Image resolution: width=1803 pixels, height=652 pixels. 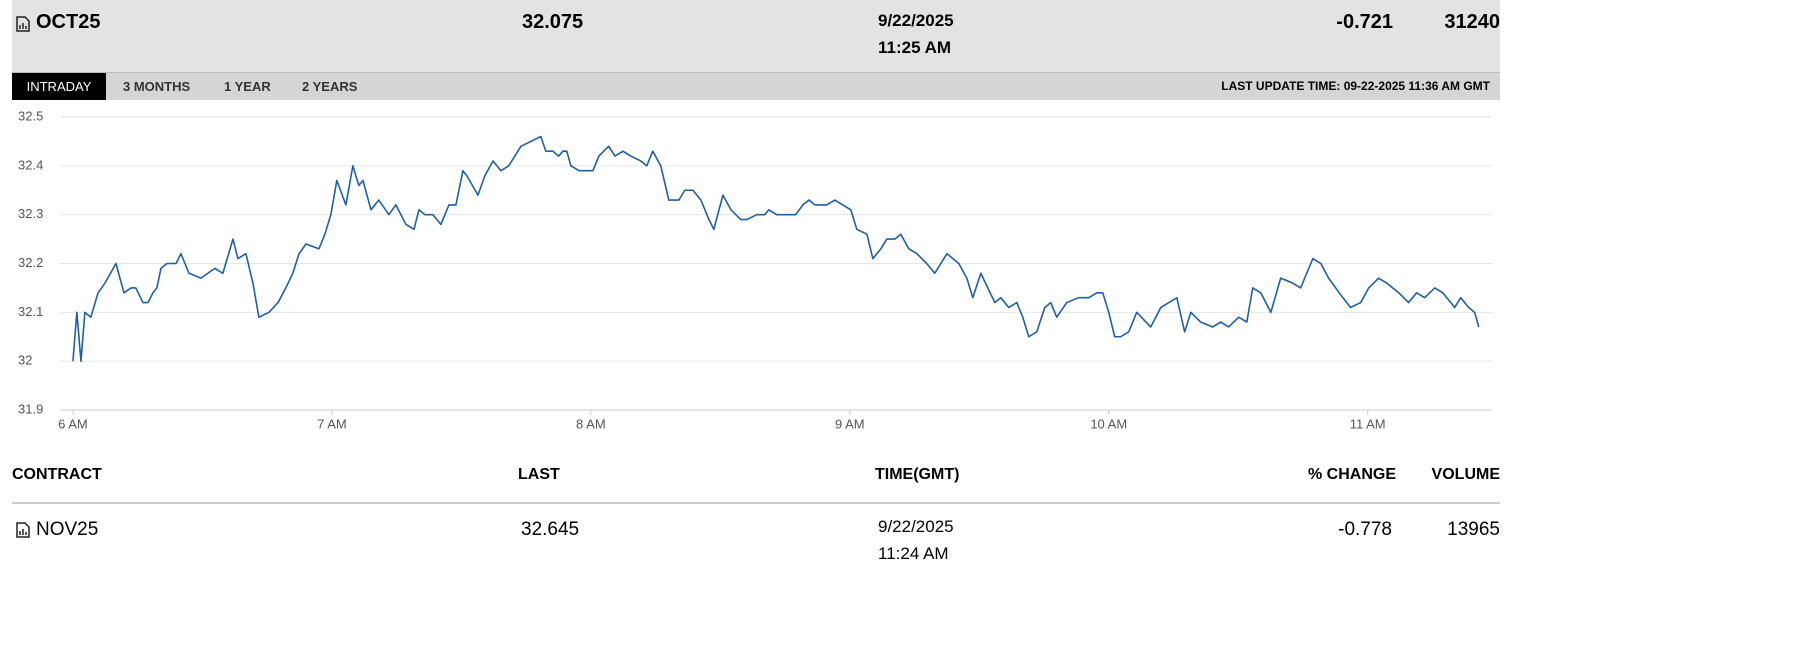 I want to click on time: 11:25 AM, so click(x=915, y=47).